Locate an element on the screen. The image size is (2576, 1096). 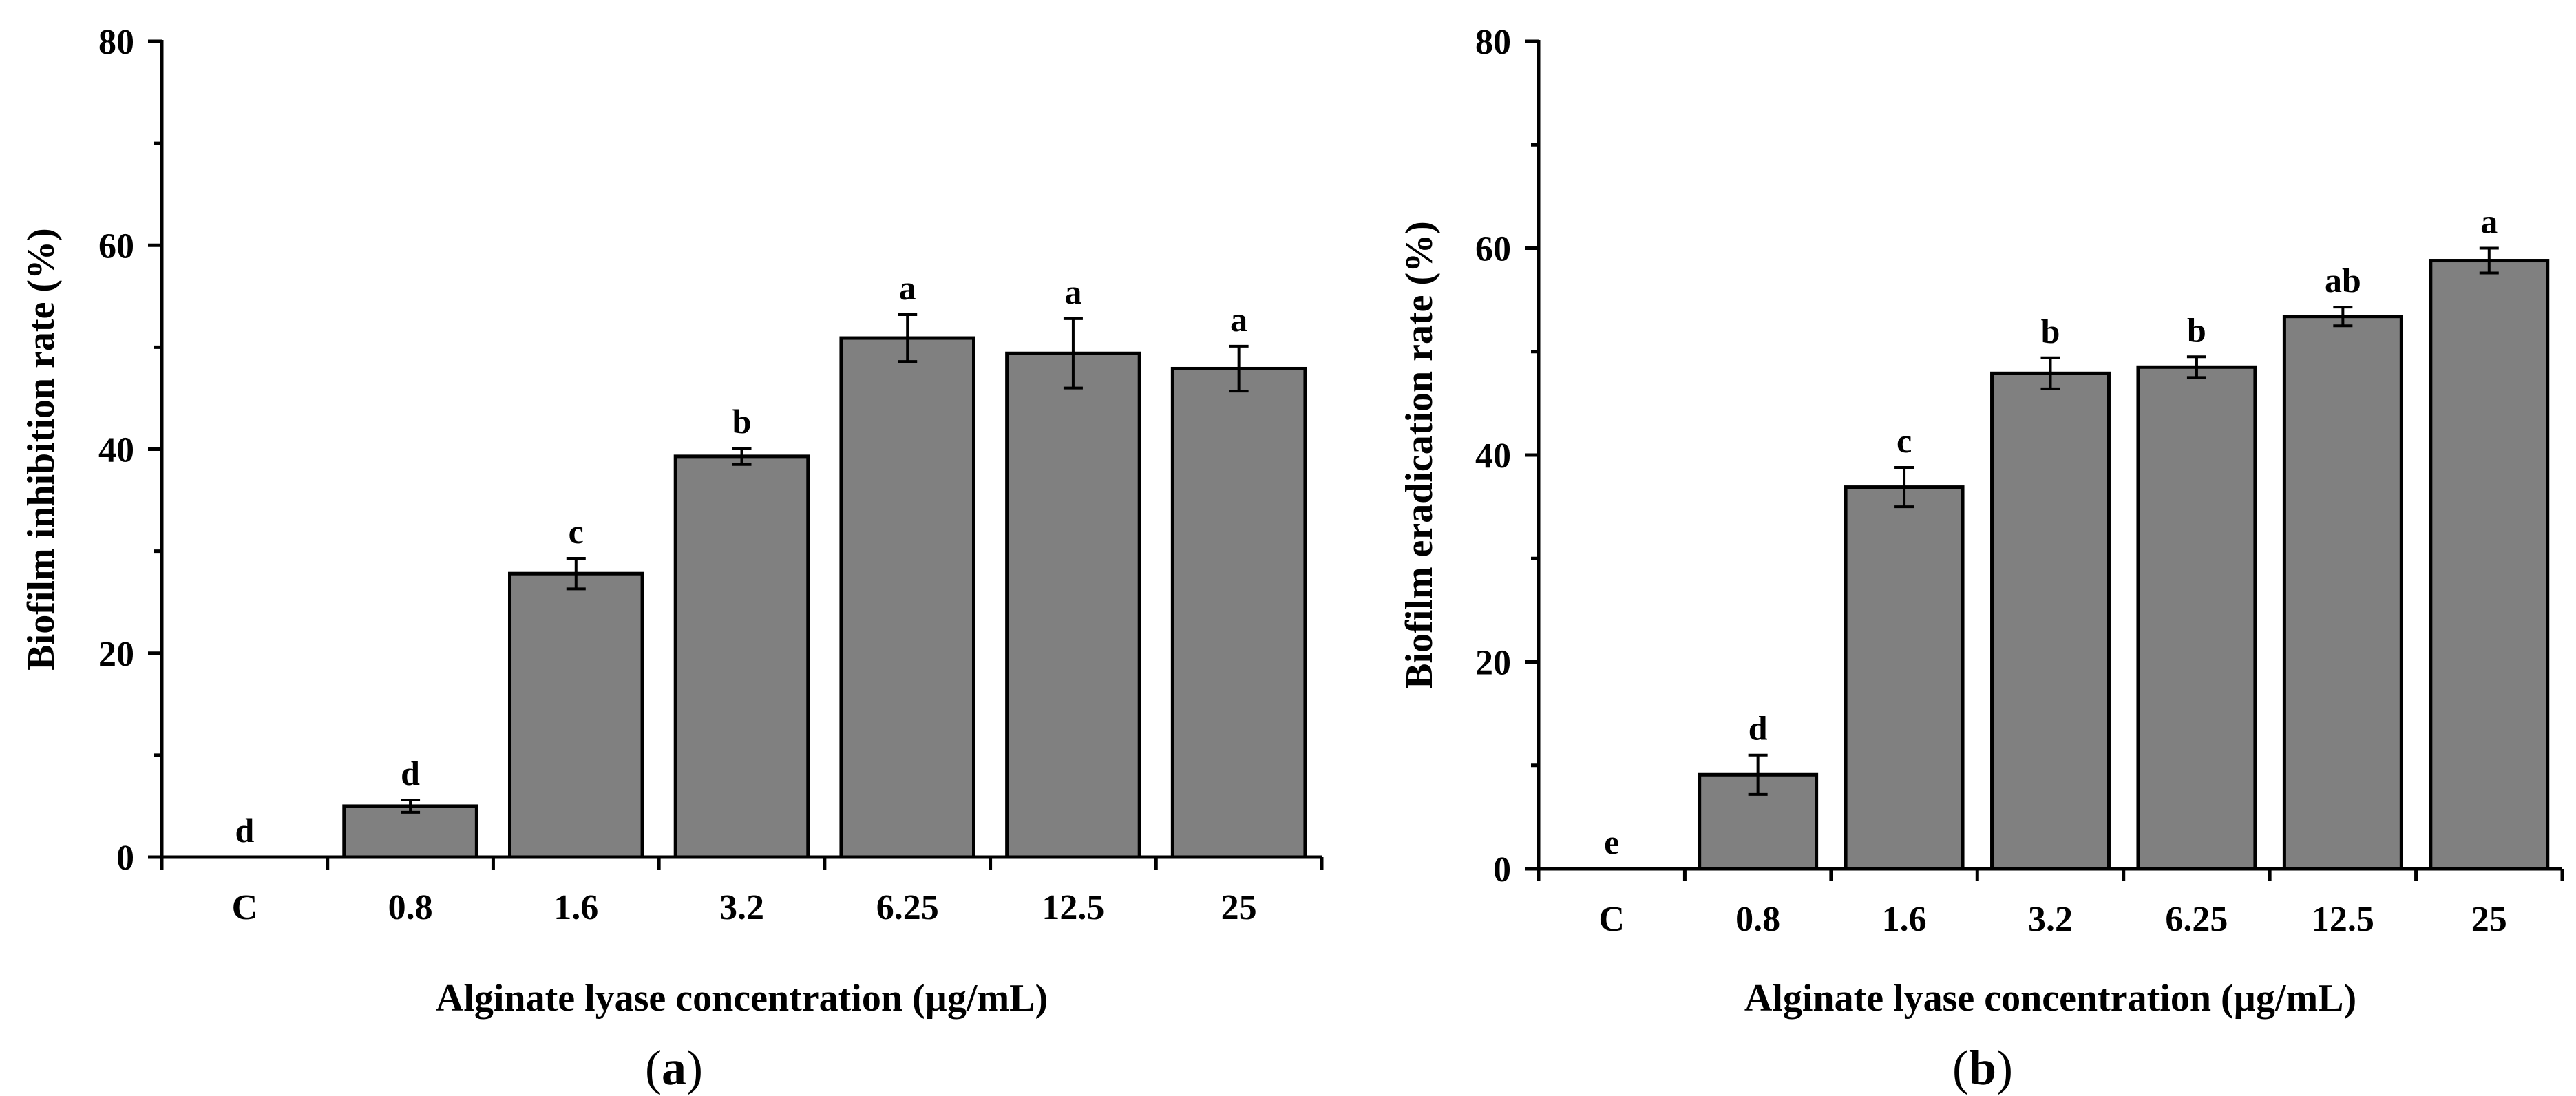
significance-letter: ab is located at coordinates (2343, 280).